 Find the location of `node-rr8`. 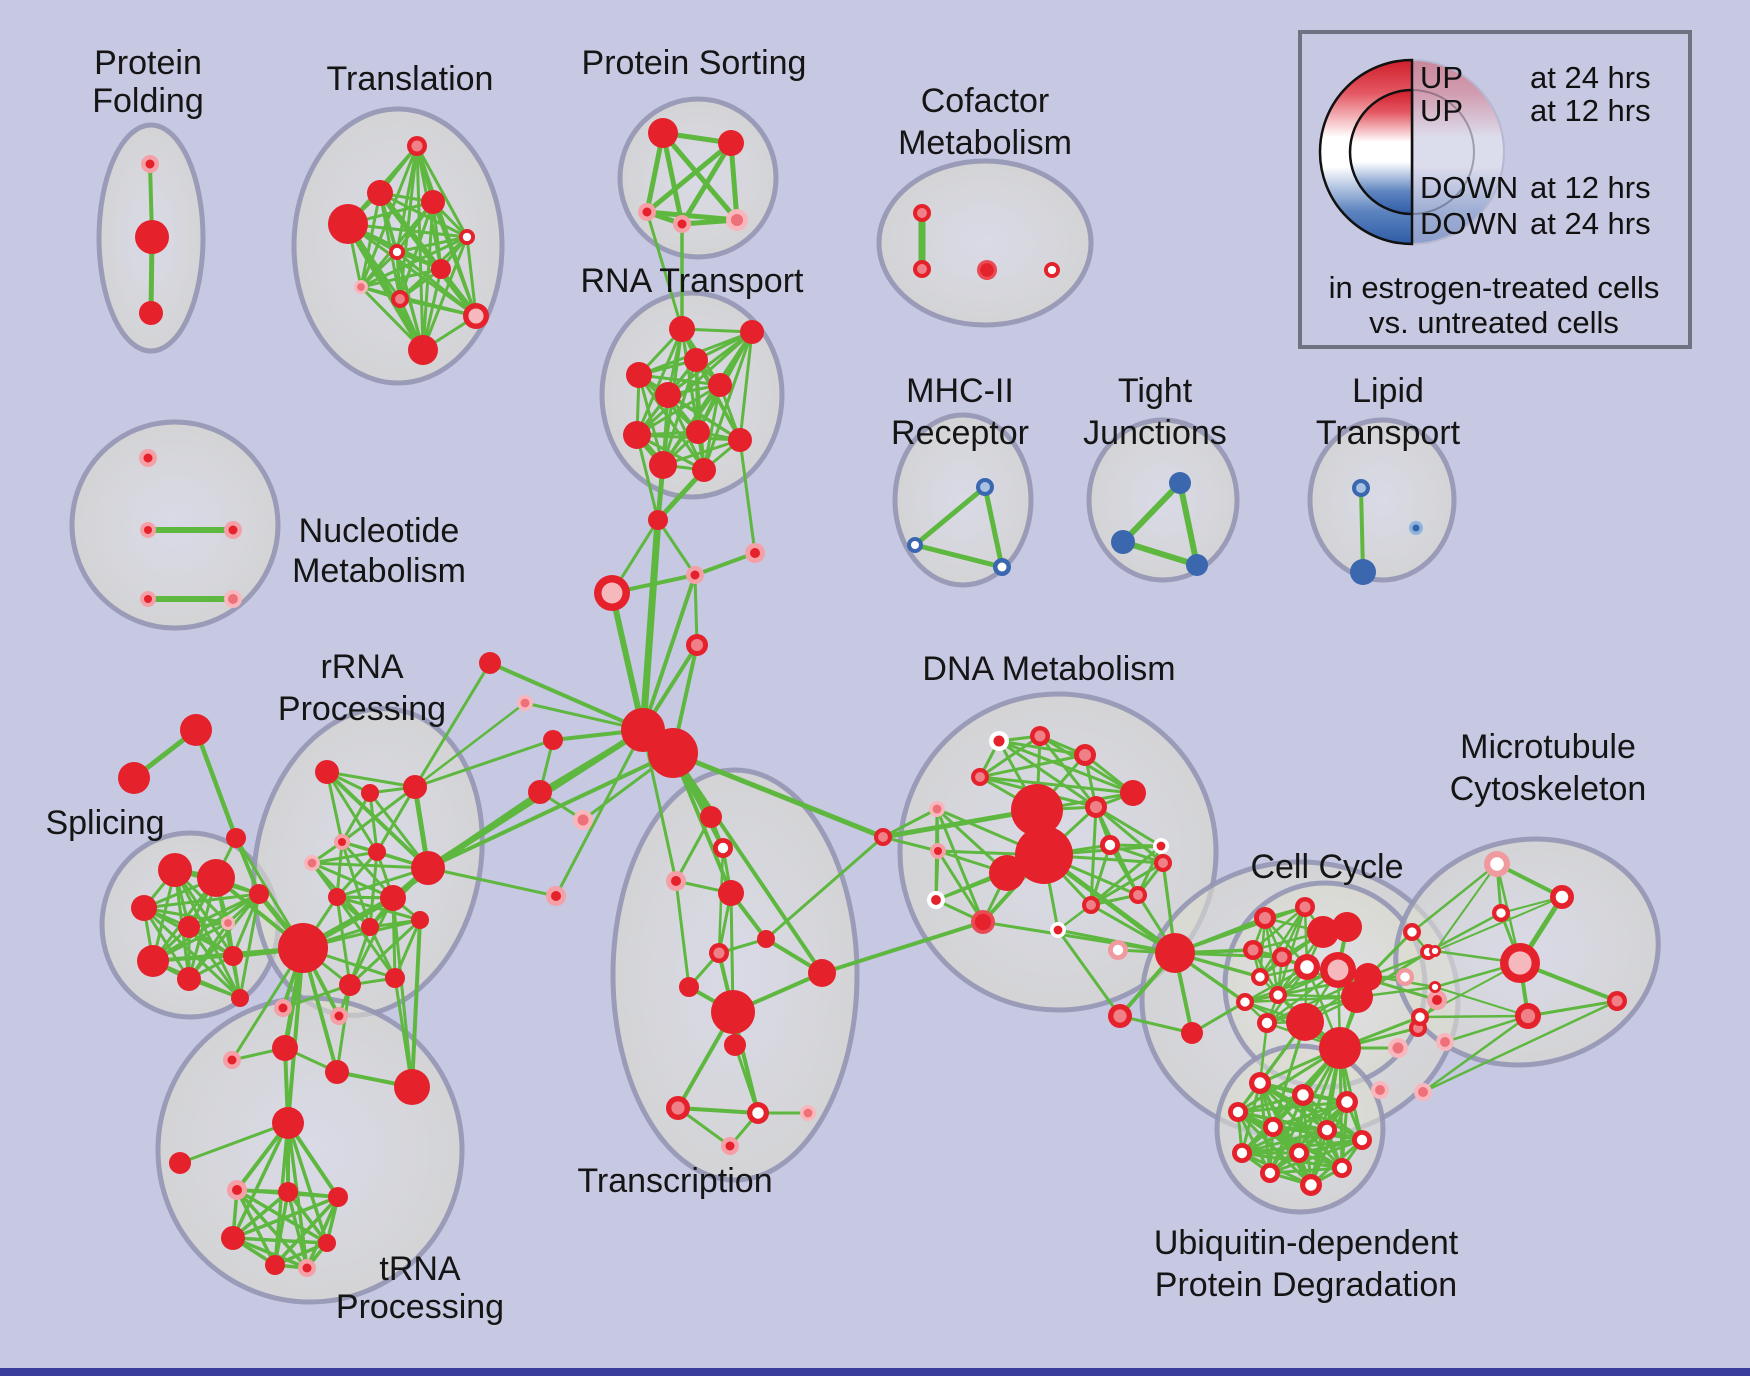

node-rr8 is located at coordinates (337, 897).